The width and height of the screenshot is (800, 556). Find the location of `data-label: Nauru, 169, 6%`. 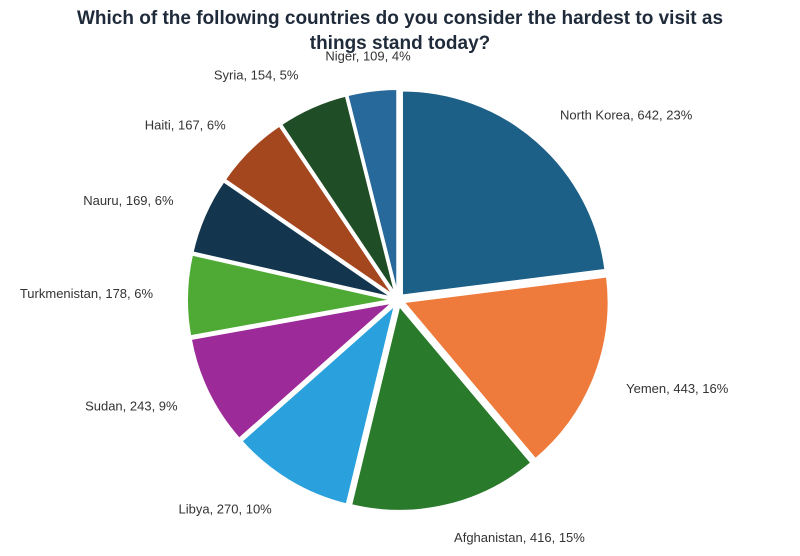

data-label: Nauru, 169, 6% is located at coordinates (128, 200).